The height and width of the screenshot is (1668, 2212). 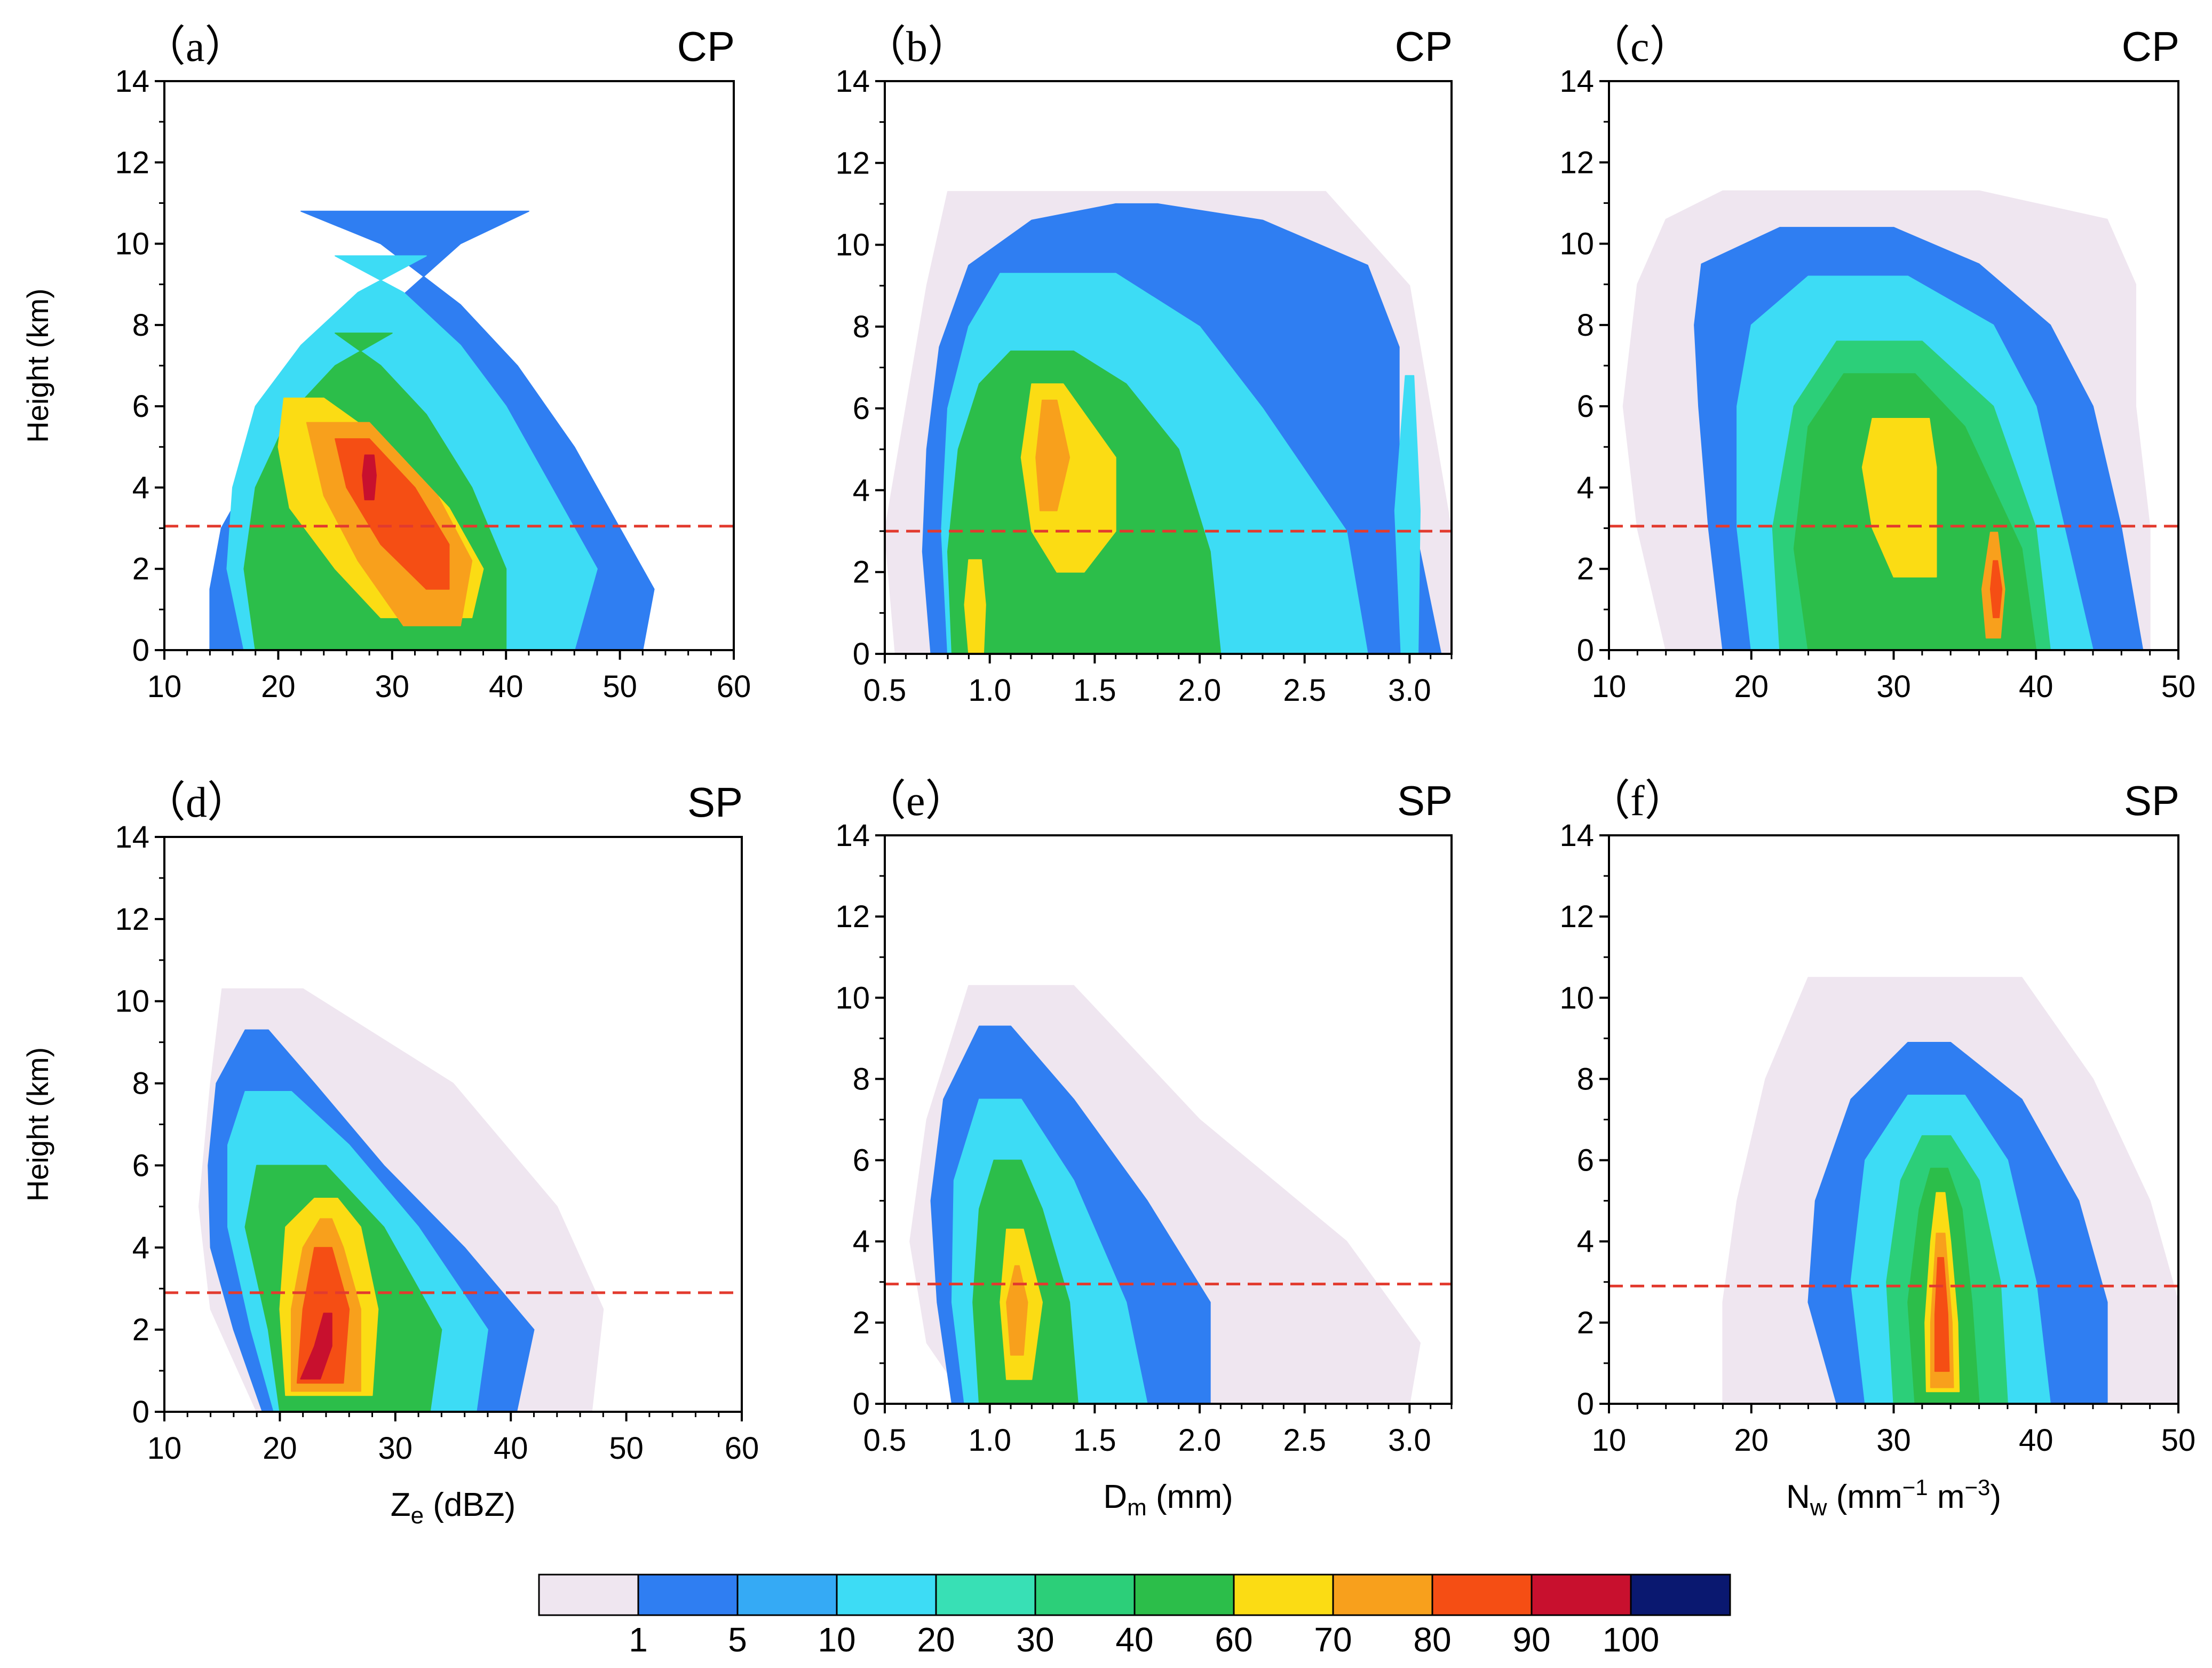 I want to click on colorbar-level-label: 10, so click(x=836, y=1639).